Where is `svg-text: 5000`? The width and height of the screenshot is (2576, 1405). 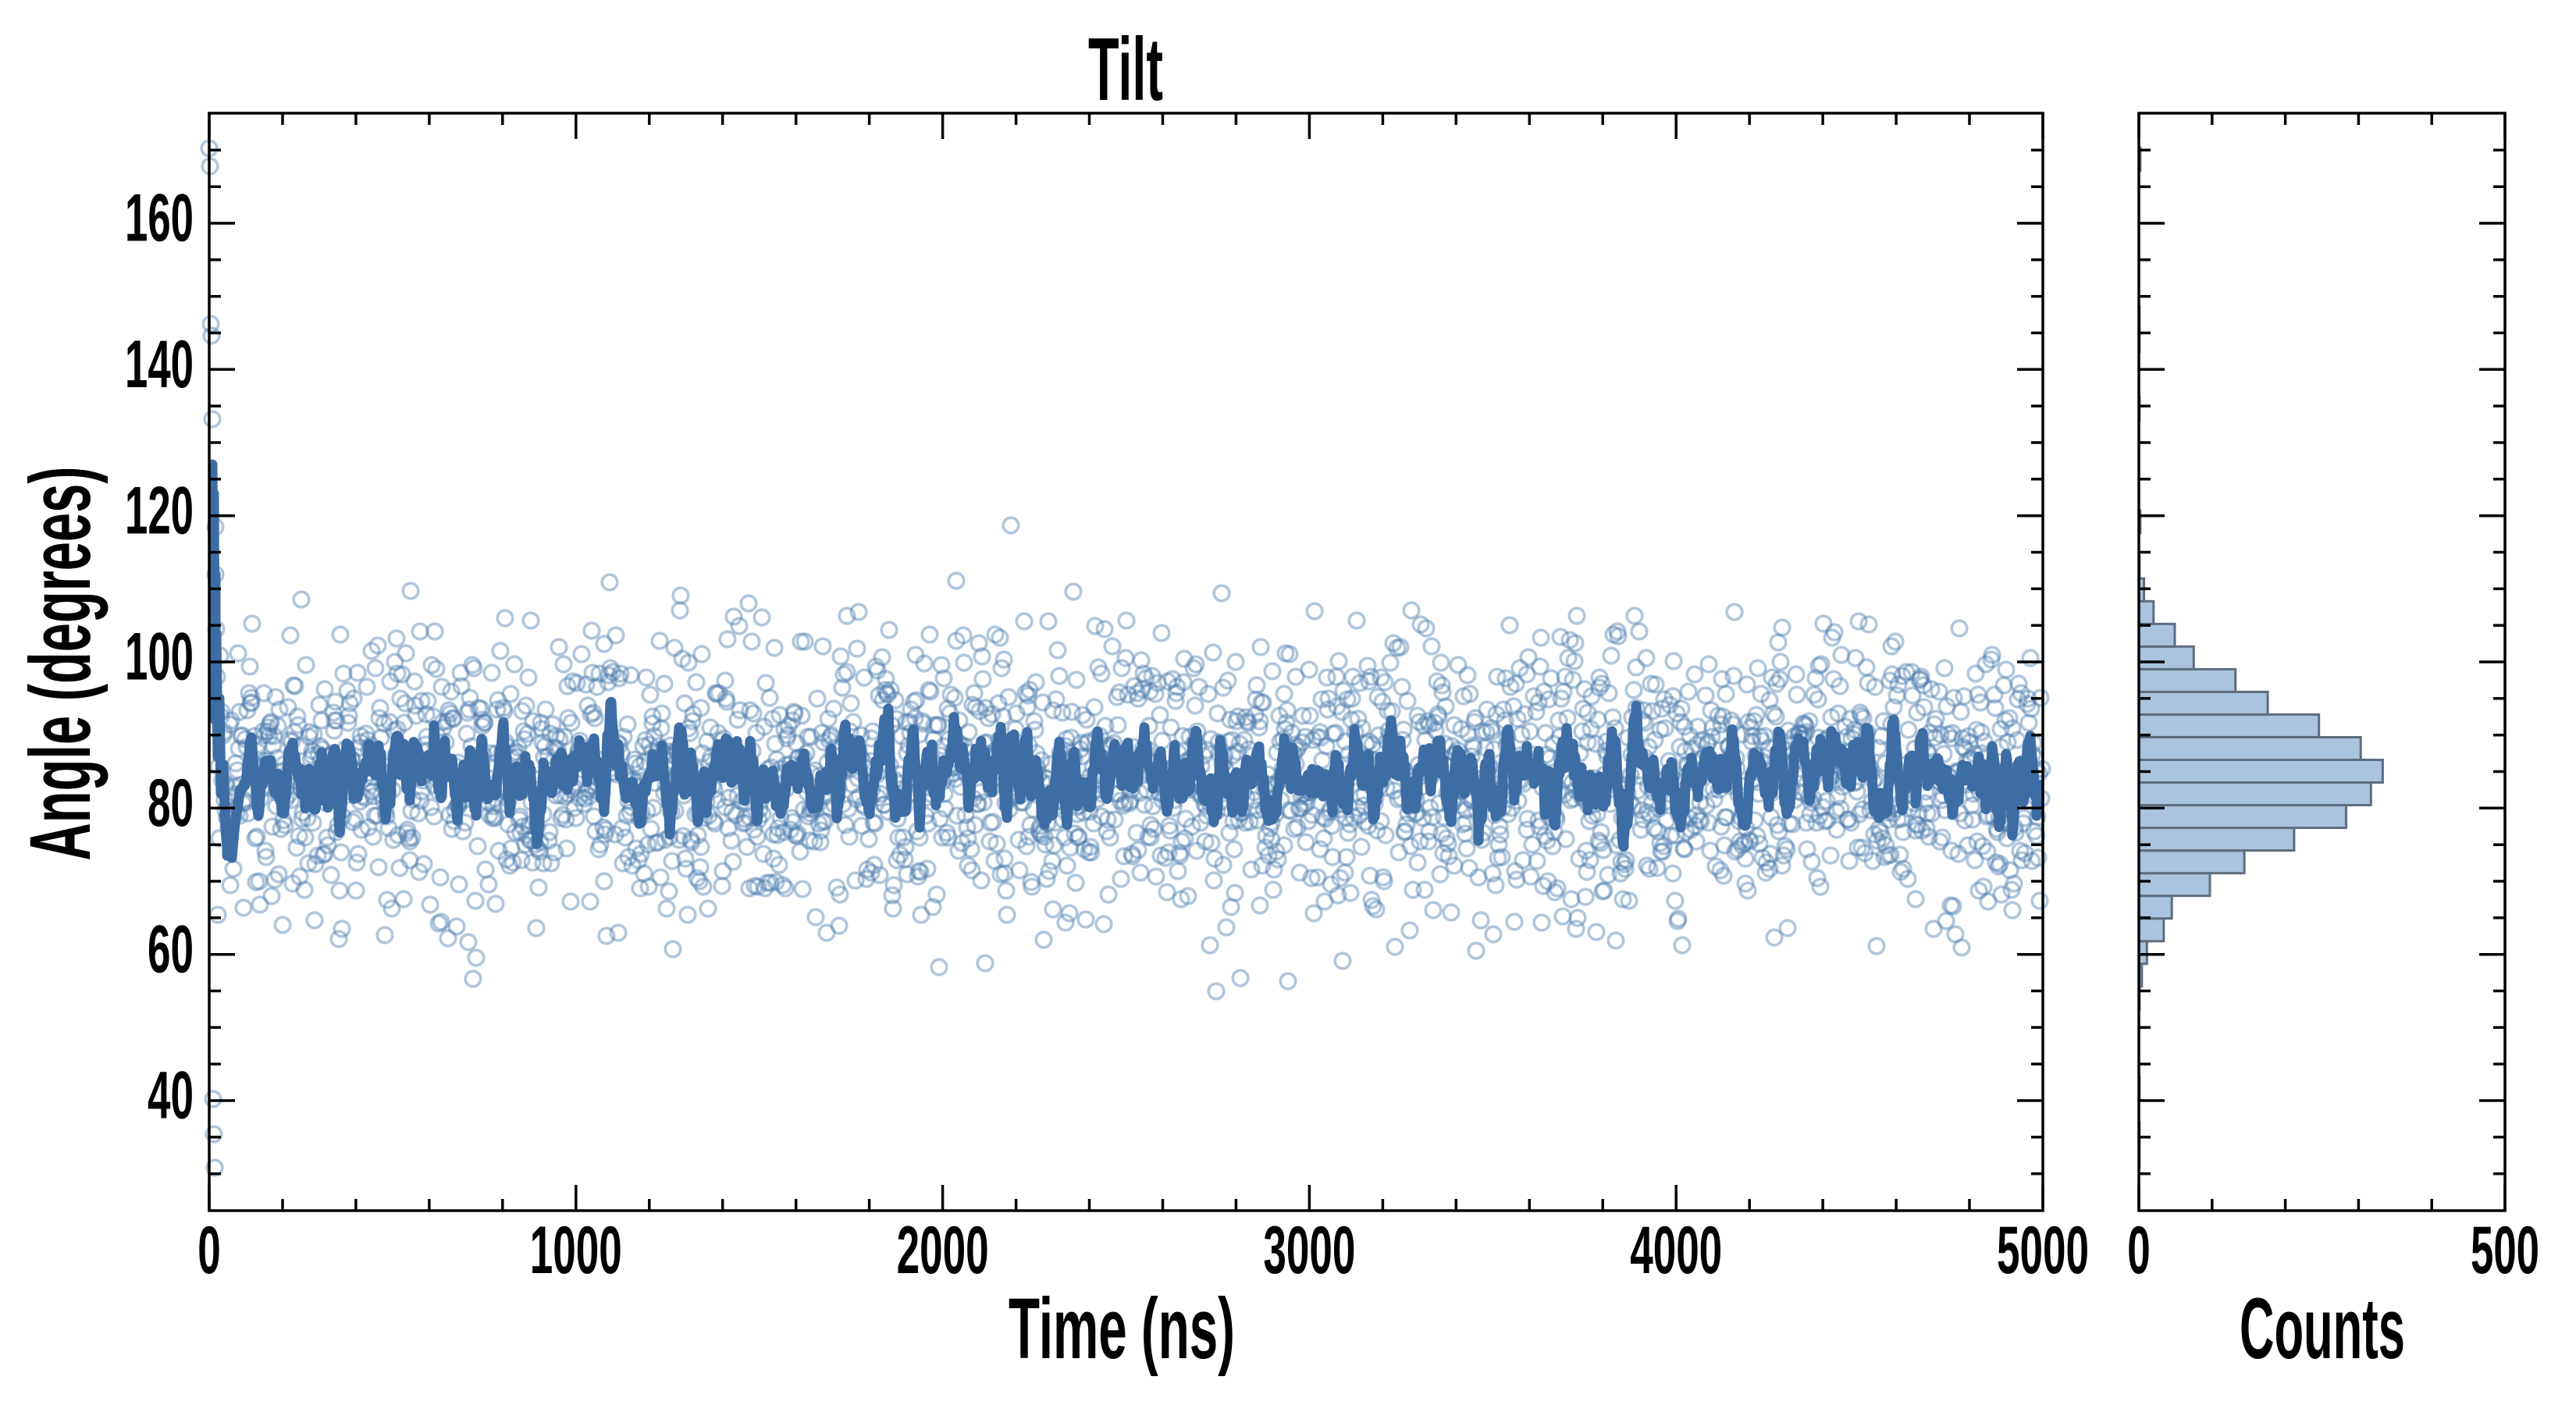
svg-text: 5000 is located at coordinates (2043, 1250).